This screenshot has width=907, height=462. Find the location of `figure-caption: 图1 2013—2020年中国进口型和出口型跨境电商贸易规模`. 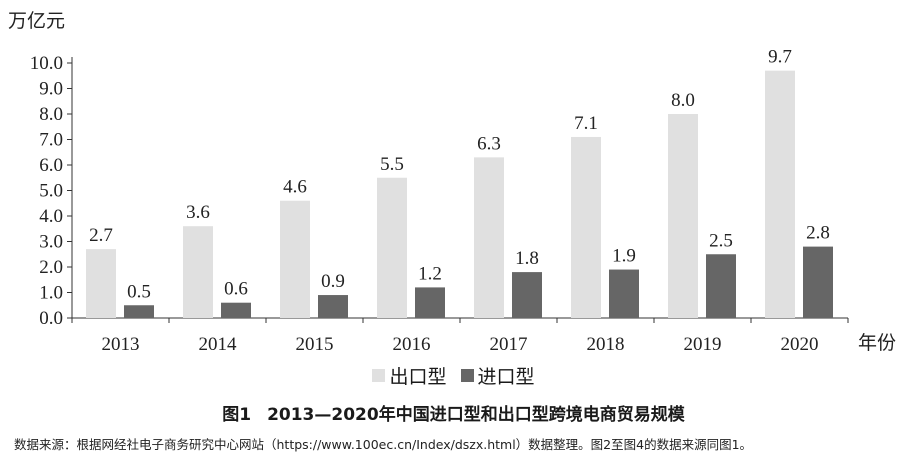

figure-caption: 图1 2013—2020年中国进口型和出口型跨境电商贸易规模 is located at coordinates (453, 412).